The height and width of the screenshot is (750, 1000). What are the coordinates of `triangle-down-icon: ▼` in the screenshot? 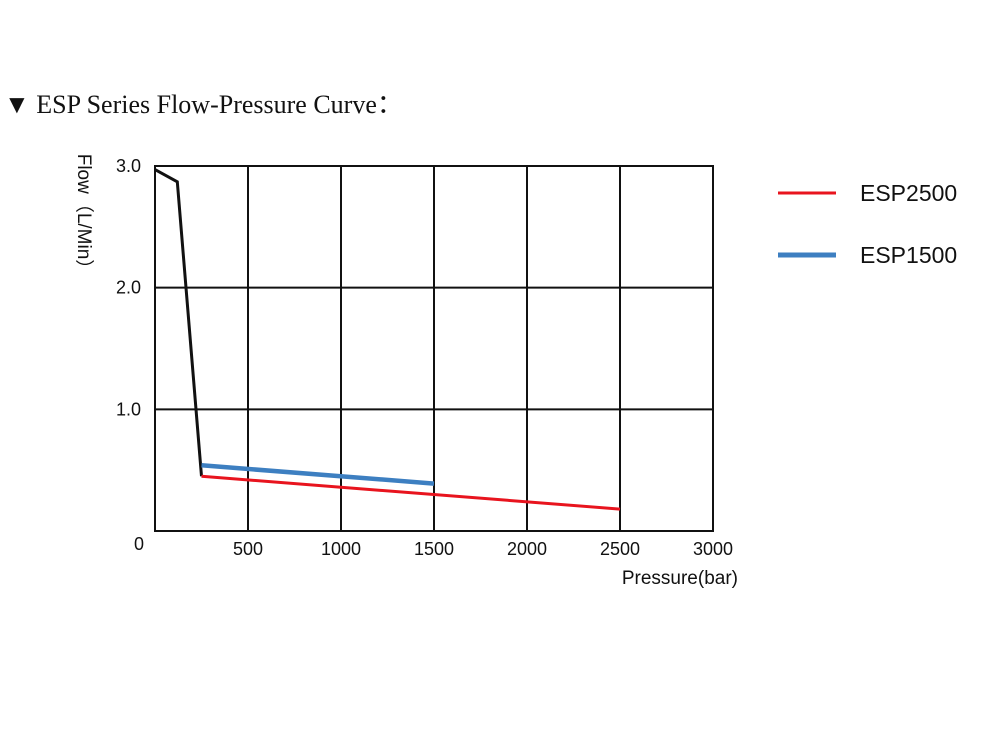 It's located at (17, 104).